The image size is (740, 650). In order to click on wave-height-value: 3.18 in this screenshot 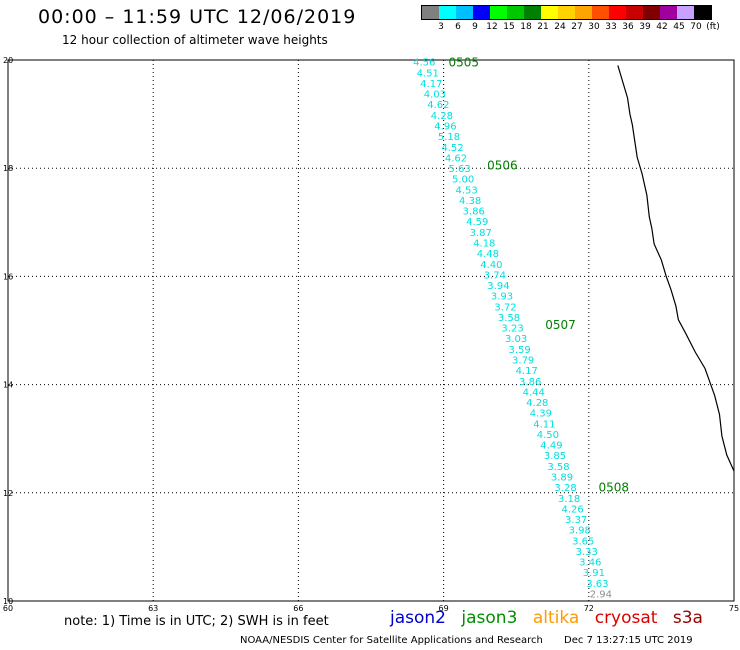, I will do `click(569, 499)`.